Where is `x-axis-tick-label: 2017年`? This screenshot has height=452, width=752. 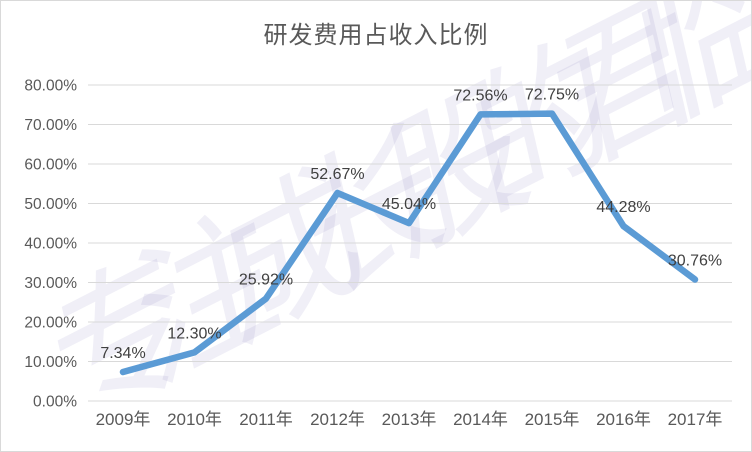 x-axis-tick-label: 2017年 is located at coordinates (695, 419).